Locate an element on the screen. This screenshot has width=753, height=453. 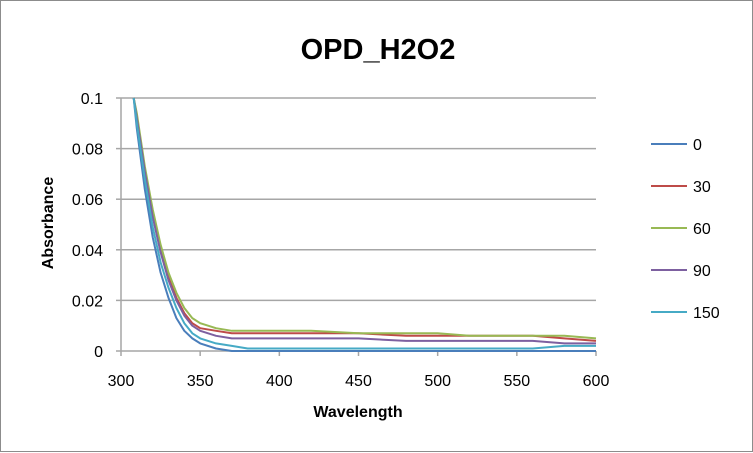
y-tick-label: 0.06 is located at coordinates (87, 200).